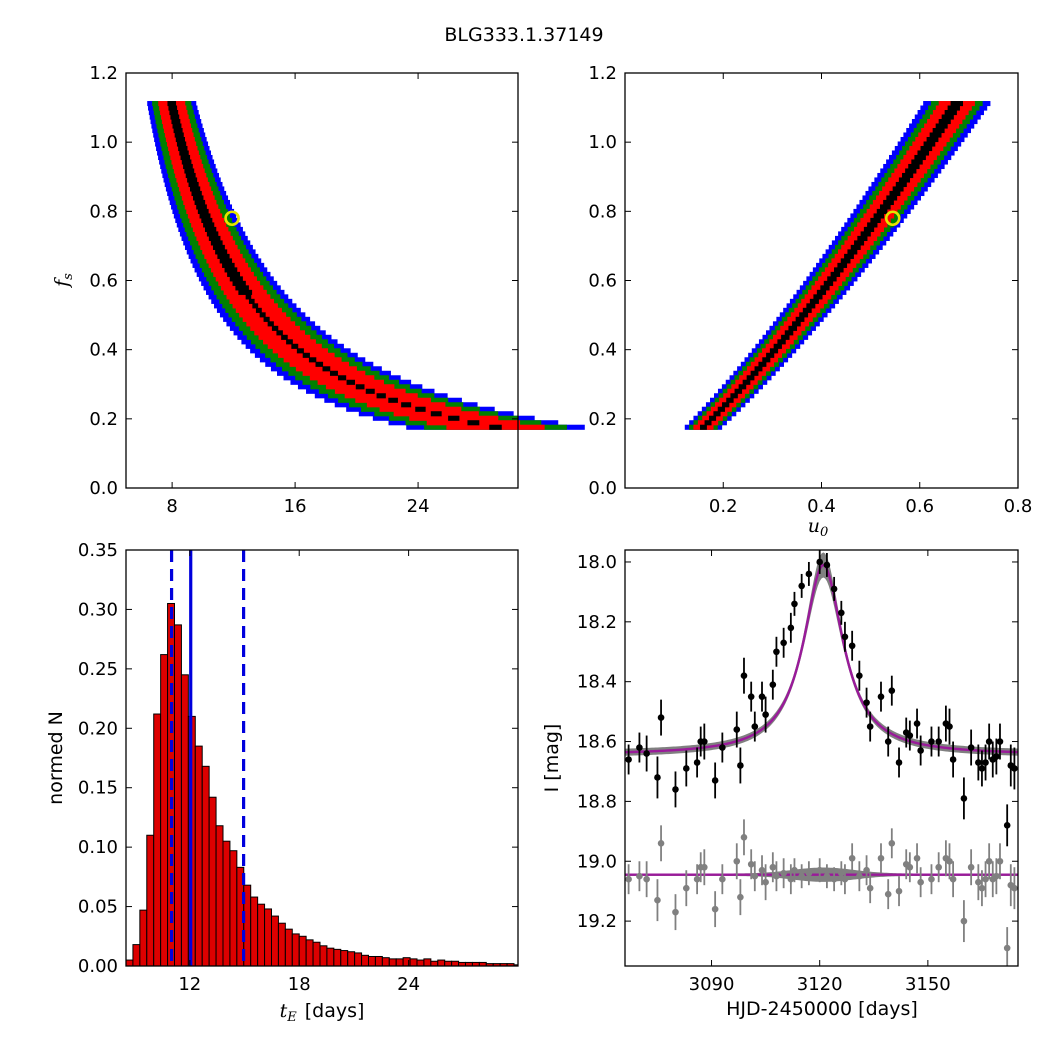 The image size is (1050, 1050). What do you see at coordinates (928, 984) in the screenshot?
I see `br-xtick-label: 3150` at bounding box center [928, 984].